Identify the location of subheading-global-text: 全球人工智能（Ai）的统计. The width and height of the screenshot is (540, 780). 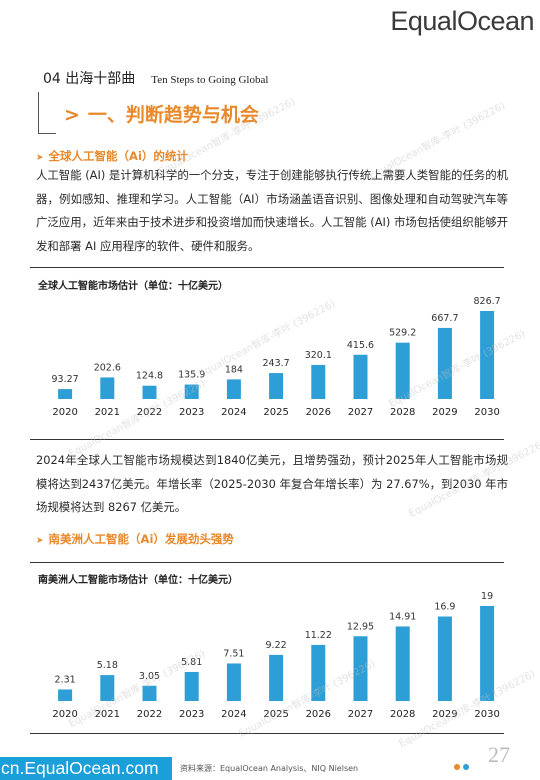
(118, 156).